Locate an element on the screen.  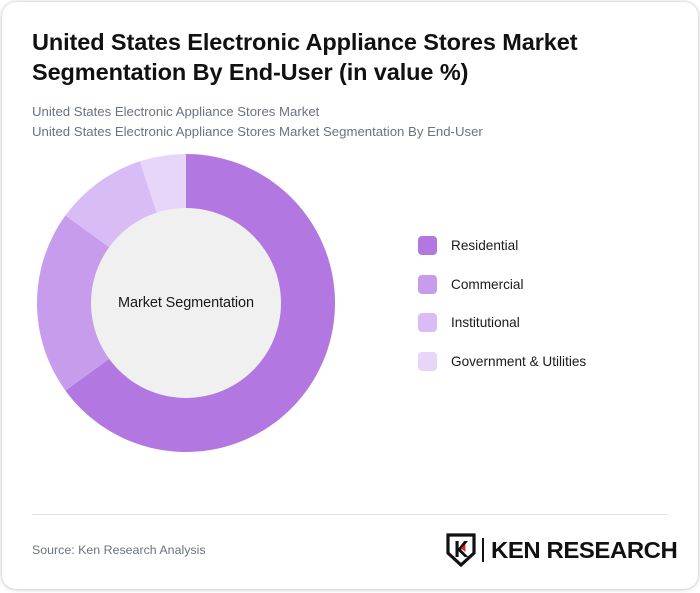
footer-divider is located at coordinates (350, 514).